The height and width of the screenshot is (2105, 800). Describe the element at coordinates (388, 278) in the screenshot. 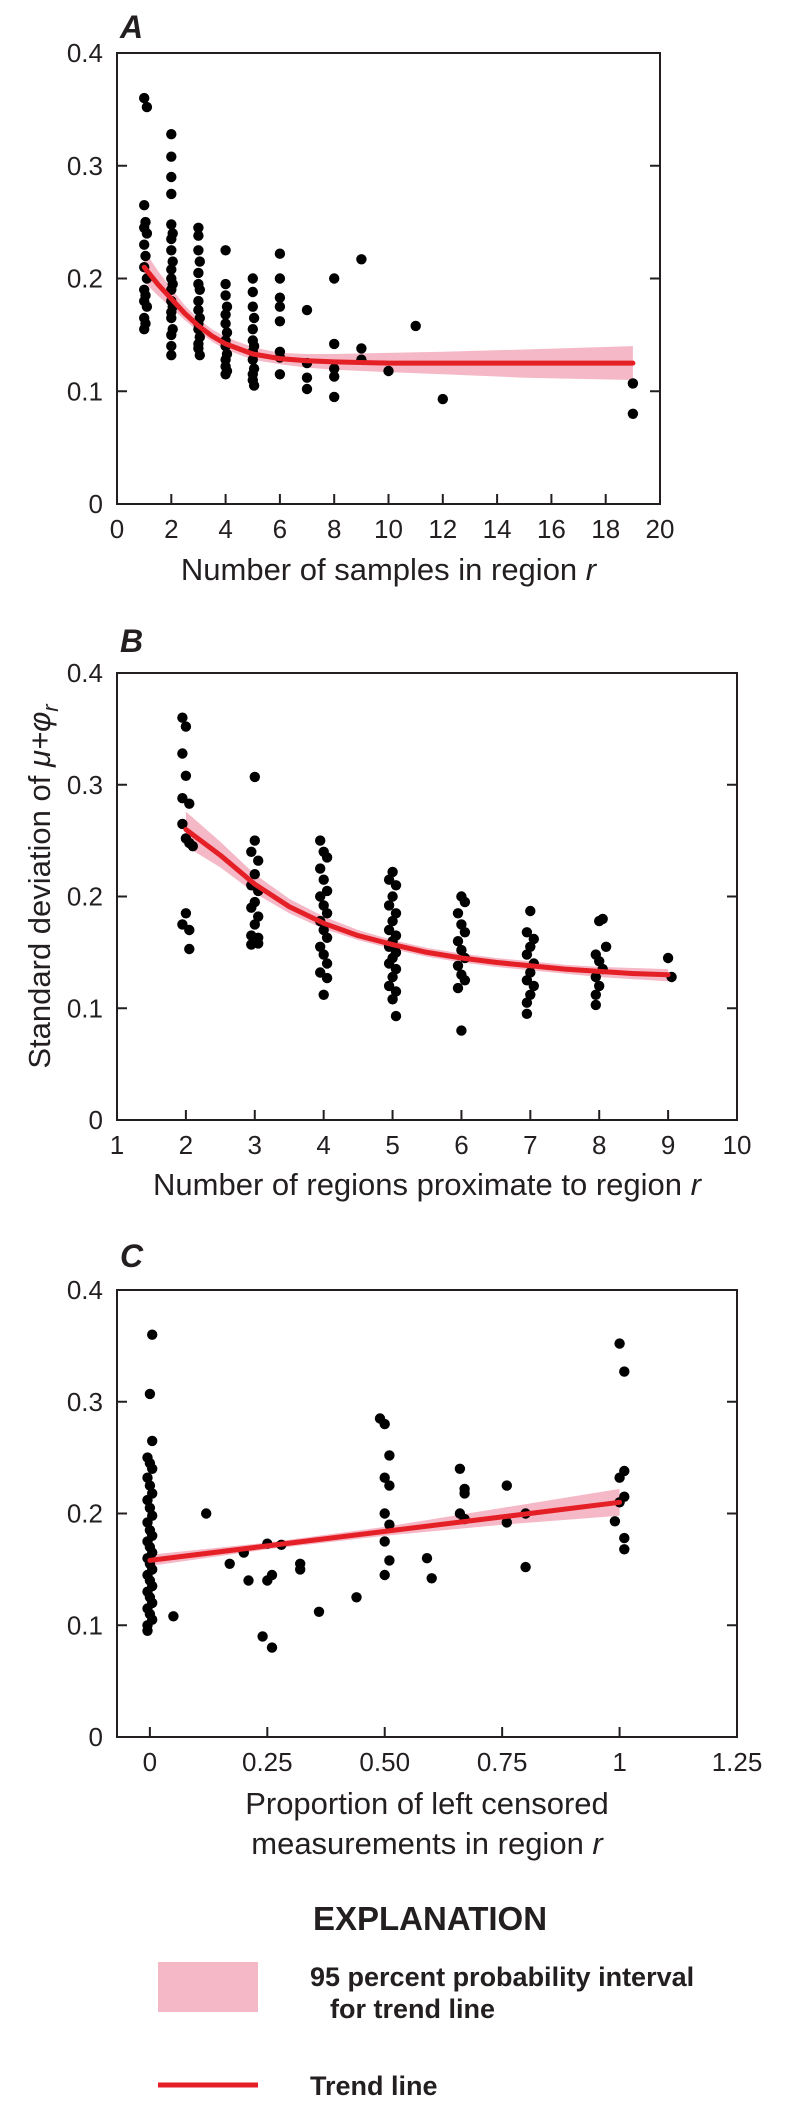

I see `plot-frame` at that location.